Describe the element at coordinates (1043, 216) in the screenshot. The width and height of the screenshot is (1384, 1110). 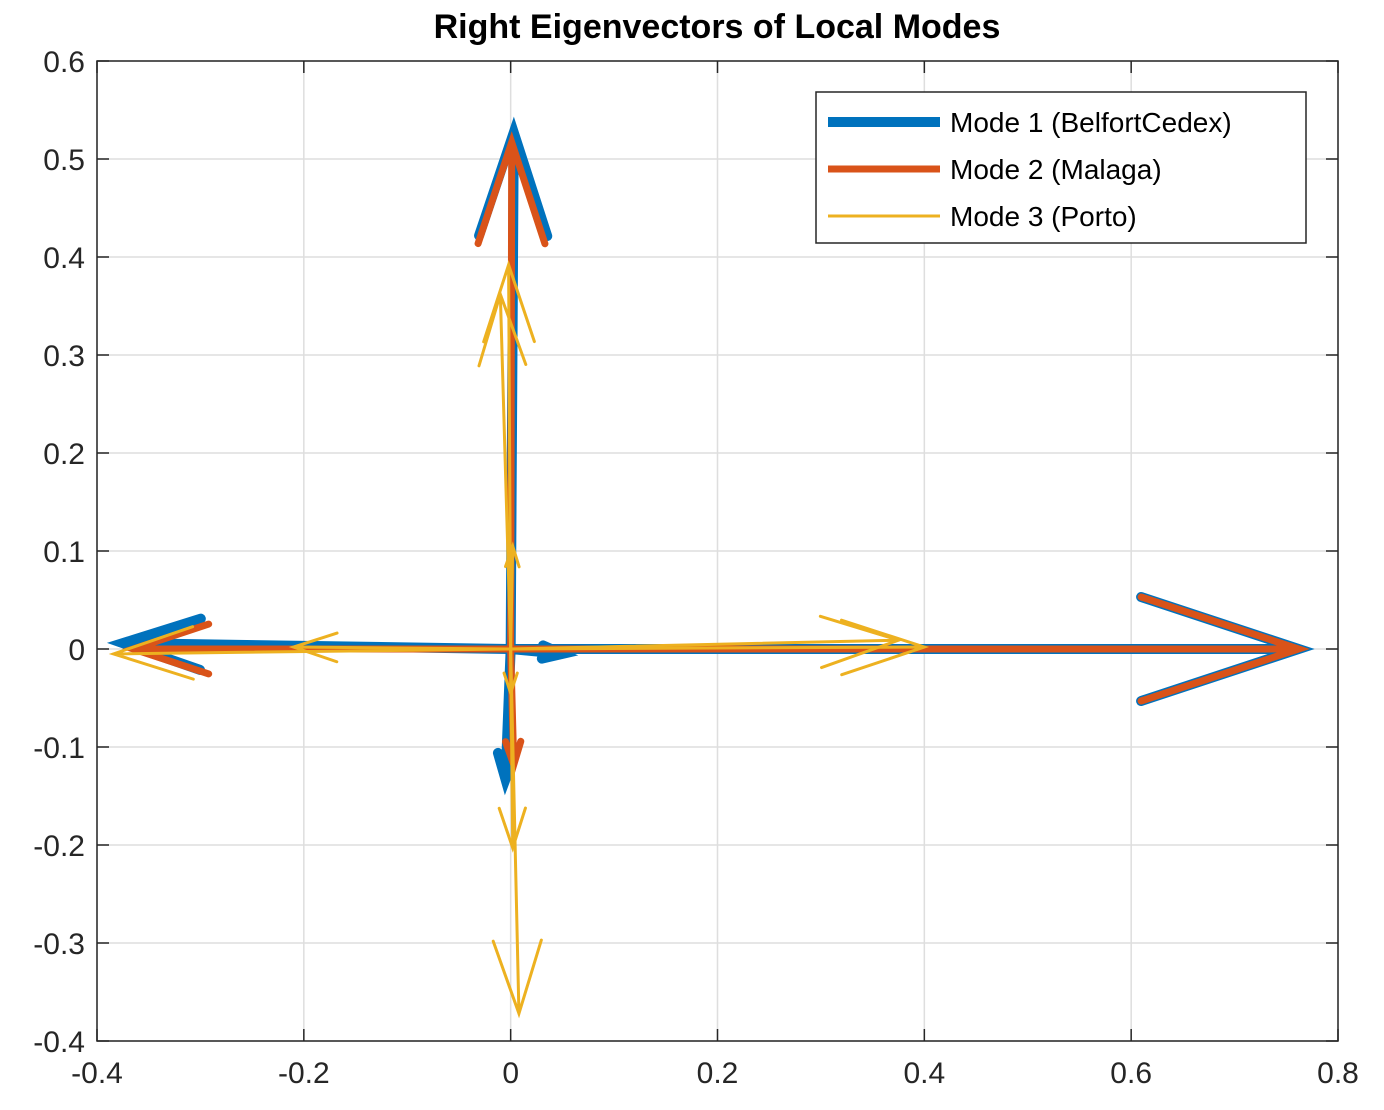
I see `legend-label-mode-3: Mode 3 (Porto)` at that location.